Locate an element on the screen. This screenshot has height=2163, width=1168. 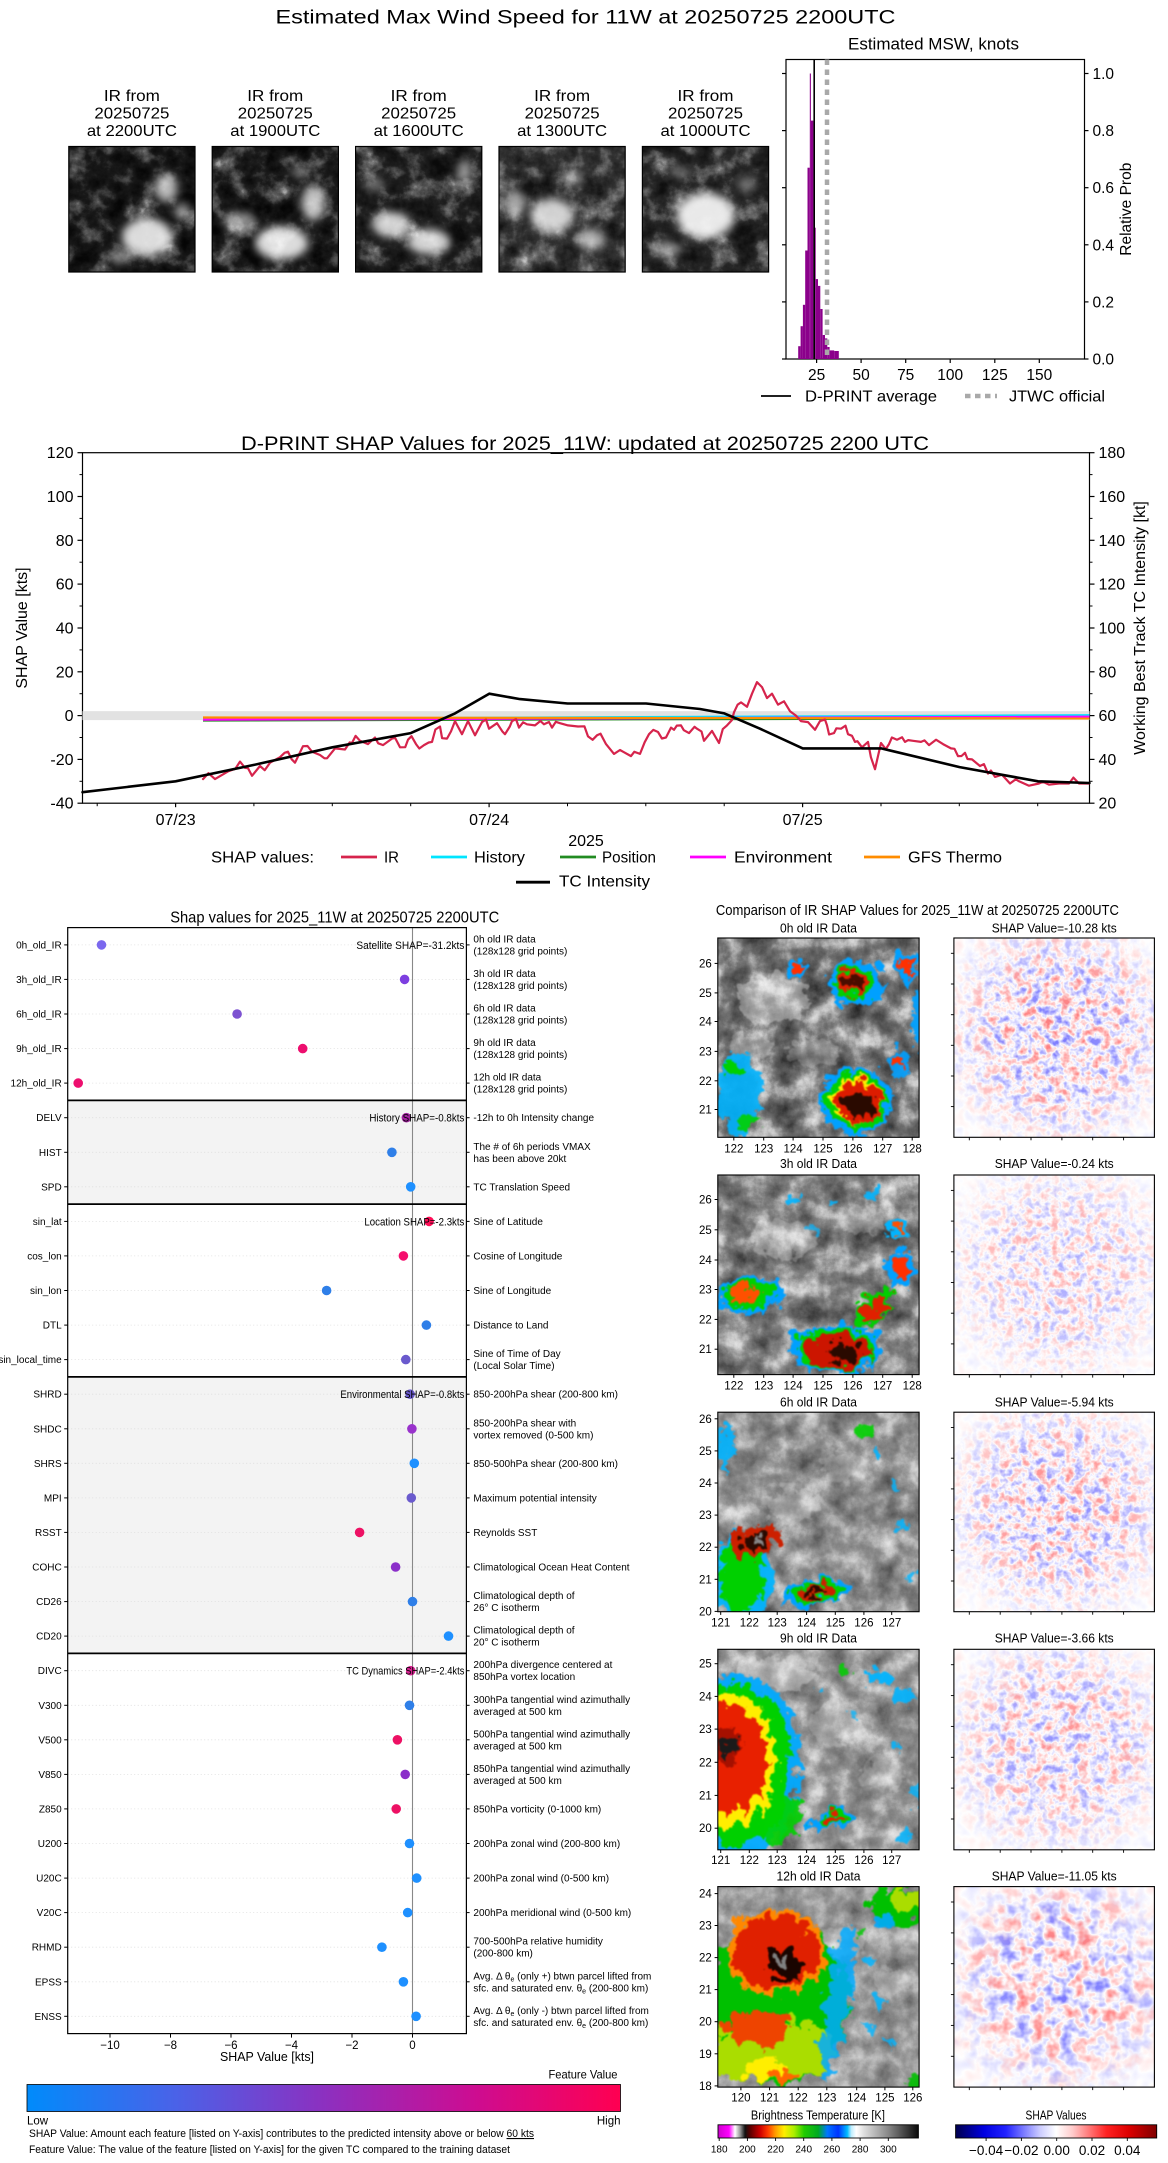
svg-text: 6h_old_IR is located at coordinates (39, 1015).